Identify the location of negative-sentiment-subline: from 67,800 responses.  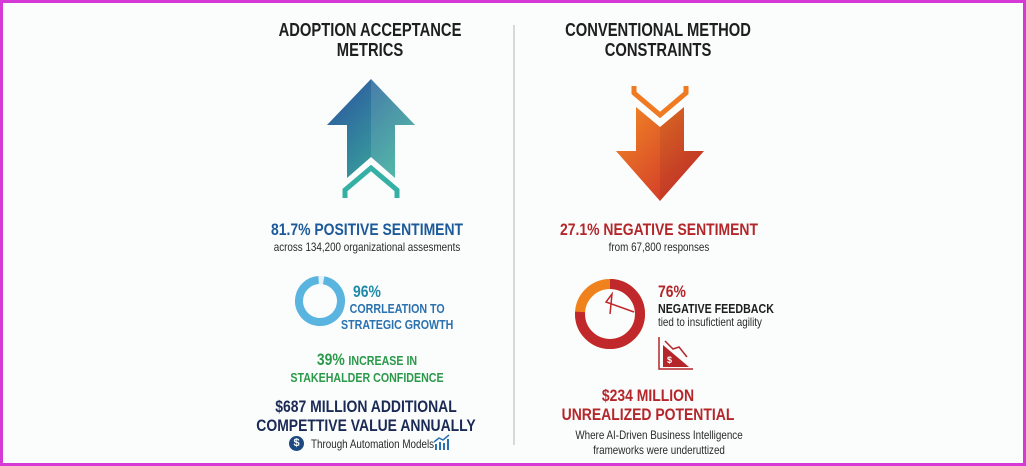
(659, 247).